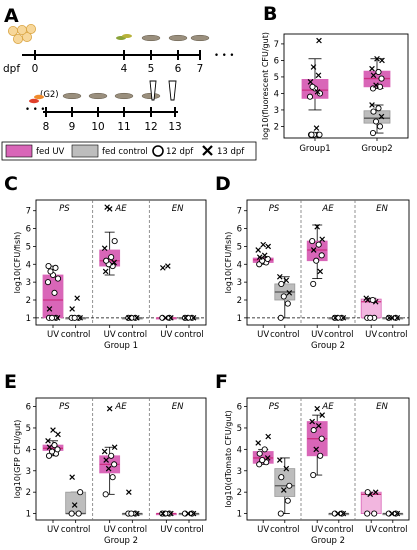  What do you see at coordinates (28, 408) in the screenshot?
I see `y-tick-label: 6` at bounding box center [28, 408].